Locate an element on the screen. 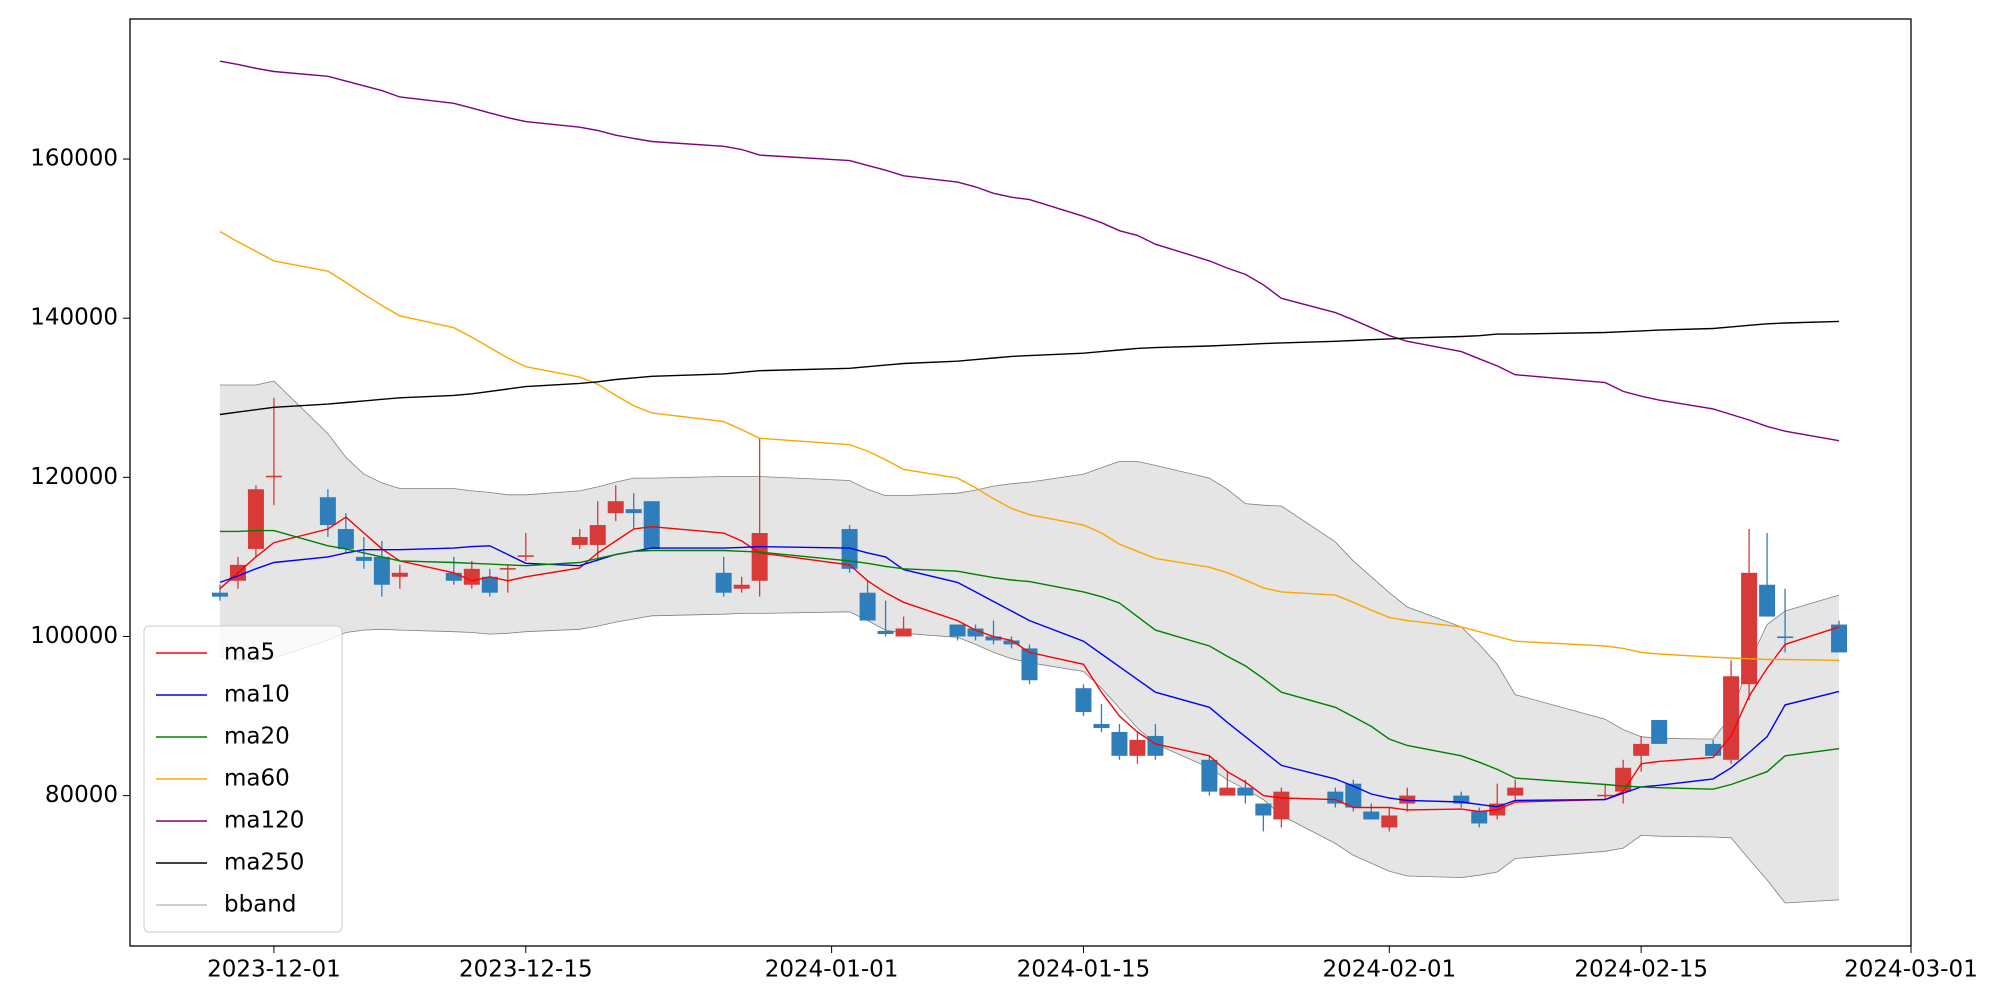 The width and height of the screenshot is (2000, 1000). y-tick-label: 120000 is located at coordinates (74, 477).